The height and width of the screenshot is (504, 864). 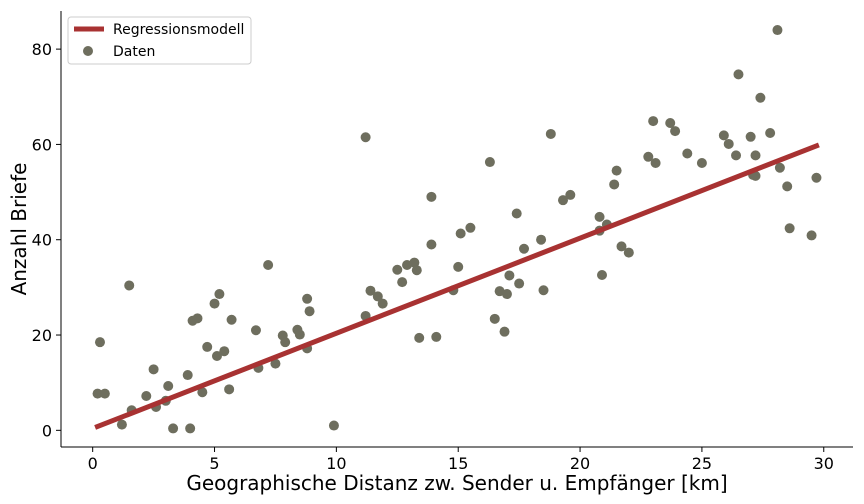 What do you see at coordinates (214, 463) in the screenshot?
I see `x-tick-label: 5` at bounding box center [214, 463].